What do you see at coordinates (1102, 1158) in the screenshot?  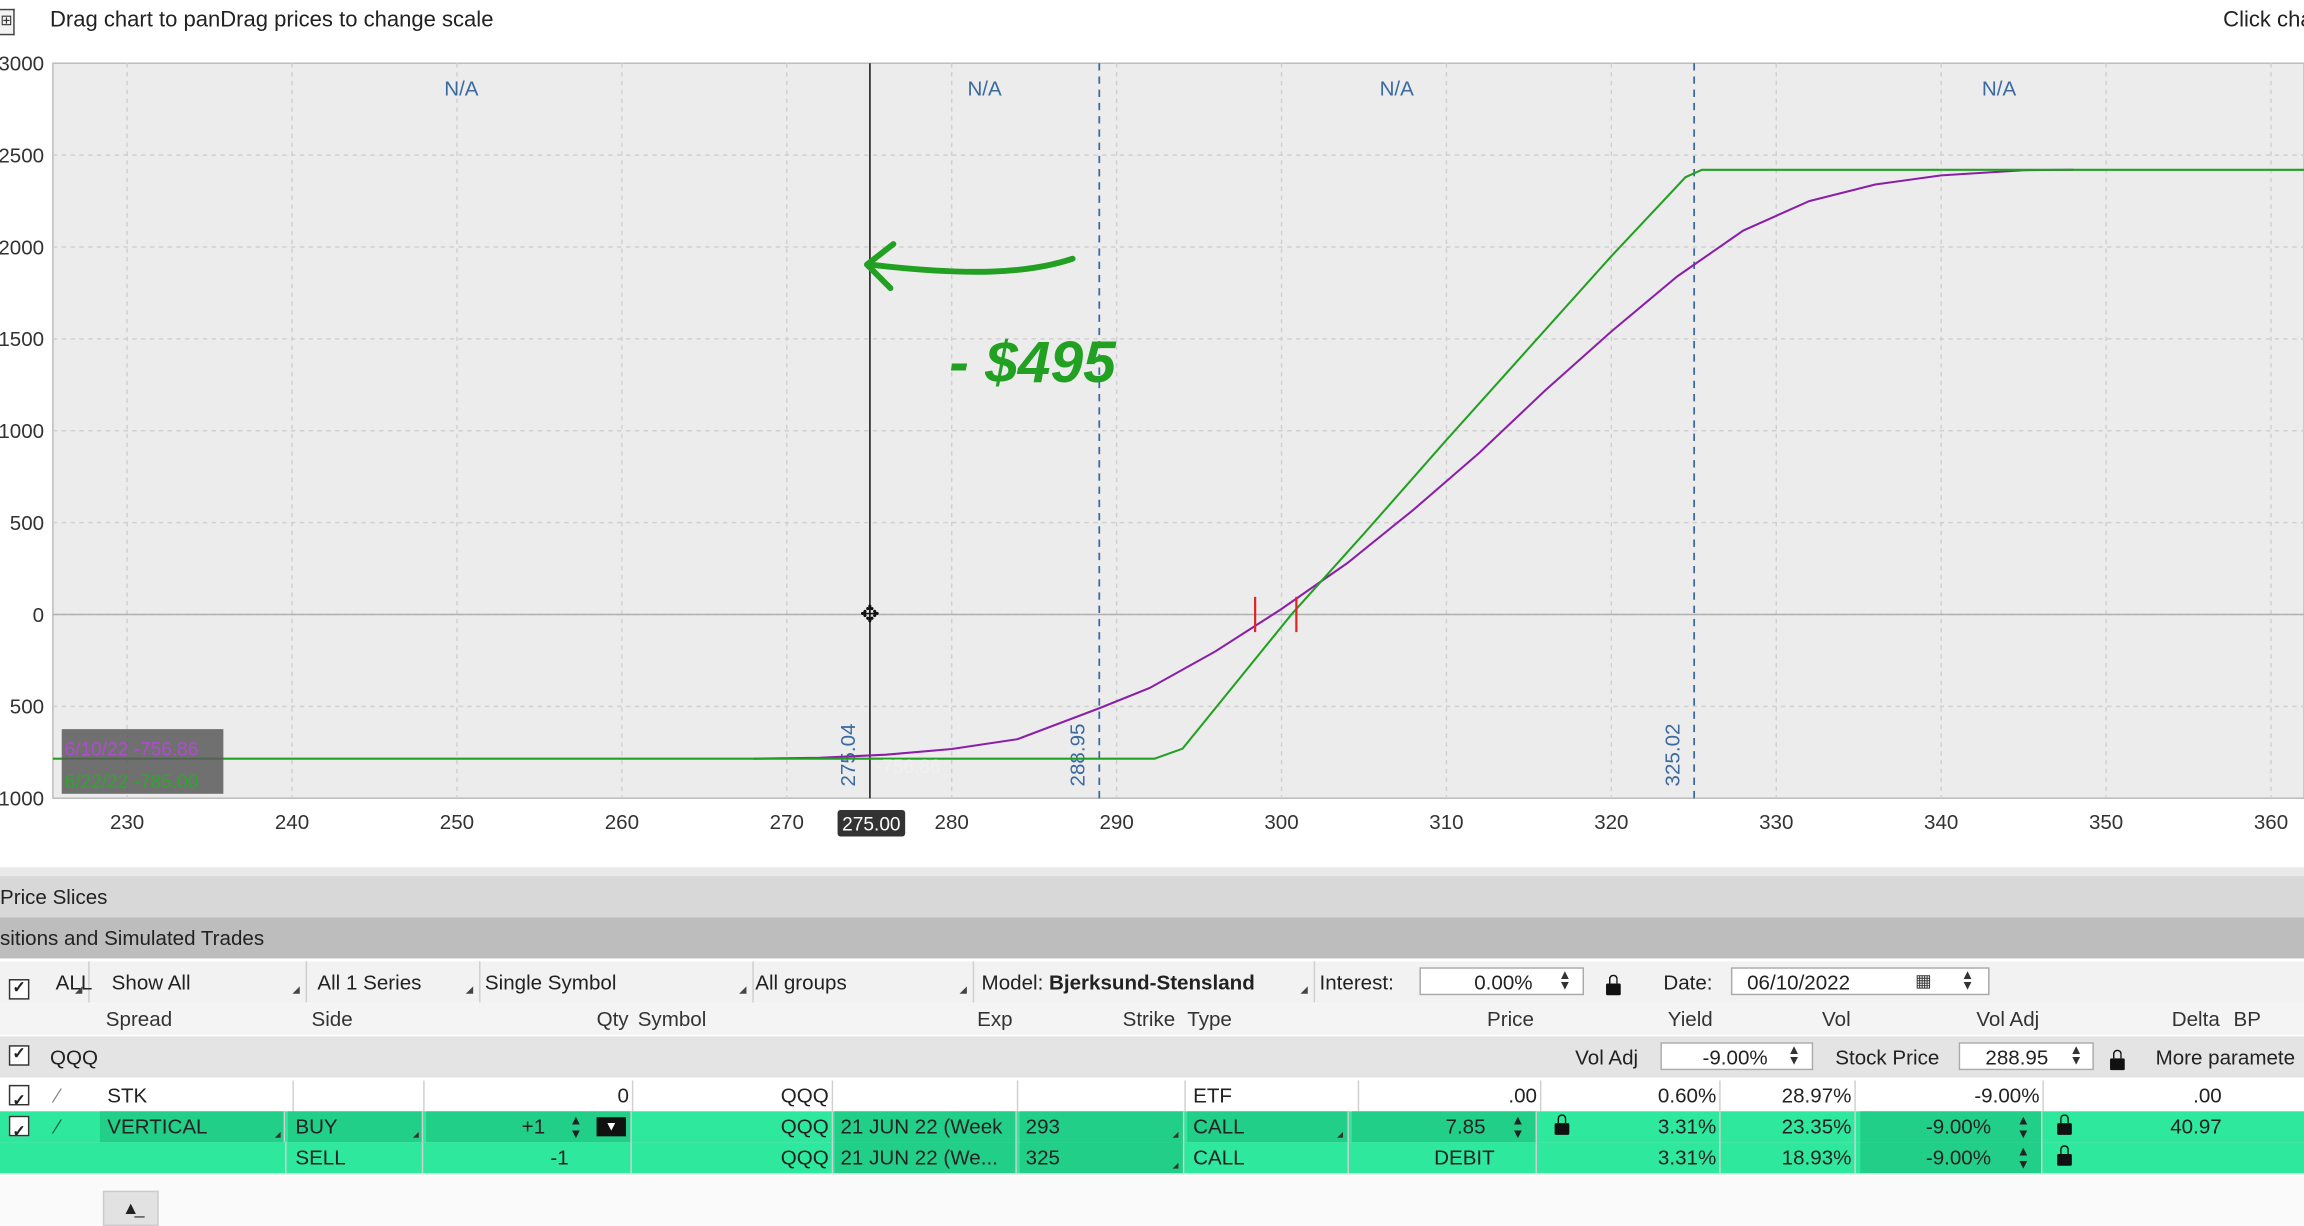 I see `strike-cell: 325` at bounding box center [1102, 1158].